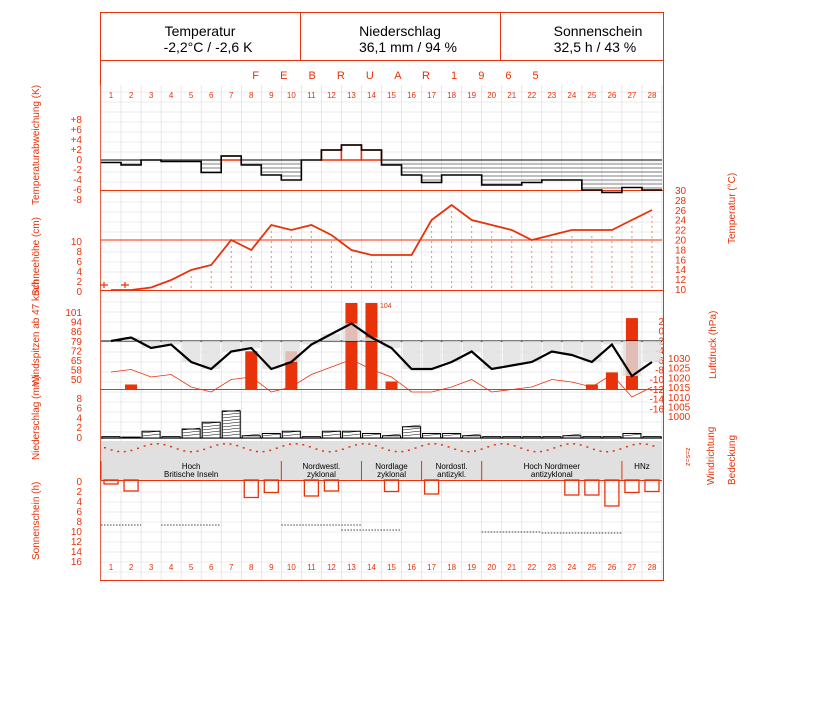 The width and height of the screenshot is (827, 702). What do you see at coordinates (681, 270) in the screenshot?
I see `temperature-tick: 14` at bounding box center [681, 270].